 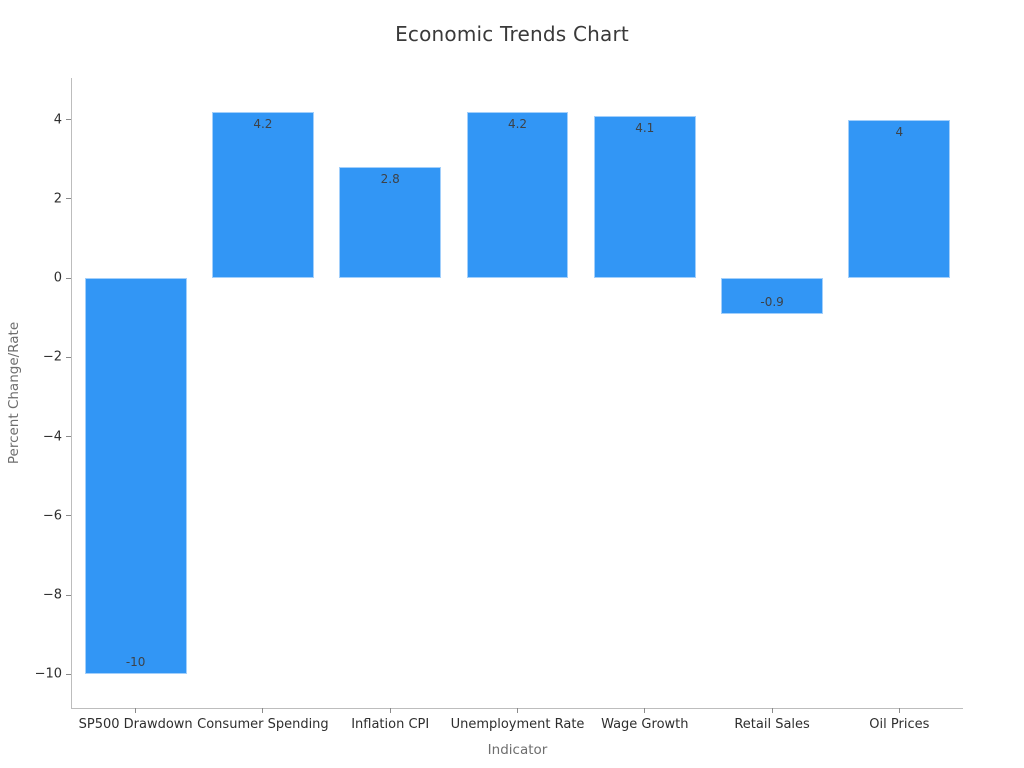 I want to click on bar-value-label: 4.1, so click(x=645, y=127).